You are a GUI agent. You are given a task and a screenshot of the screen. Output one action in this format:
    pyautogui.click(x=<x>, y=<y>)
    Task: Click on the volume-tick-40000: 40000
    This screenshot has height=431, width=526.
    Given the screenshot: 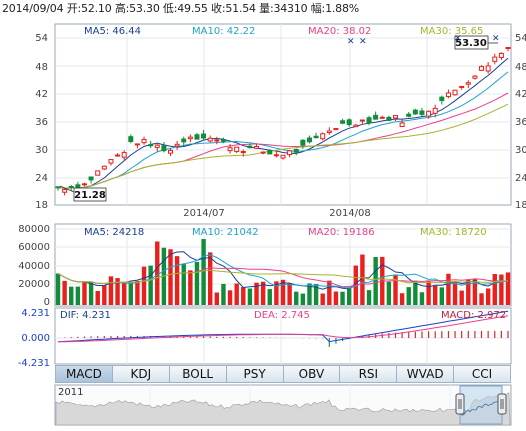 What is the action you would take?
    pyautogui.click(x=34, y=266)
    